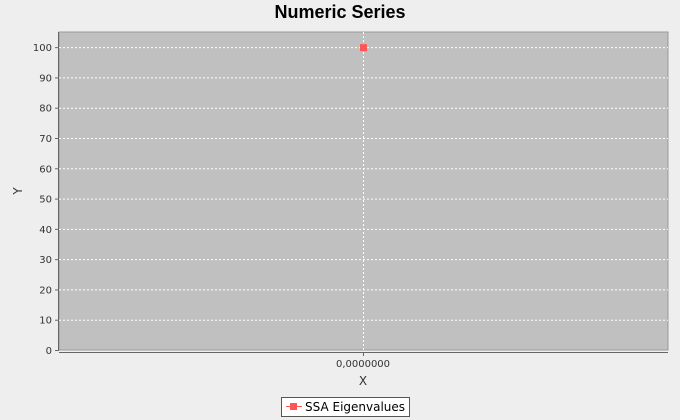 This screenshot has height=420, width=680. I want to click on y-tick-label-90: 90, so click(45, 78).